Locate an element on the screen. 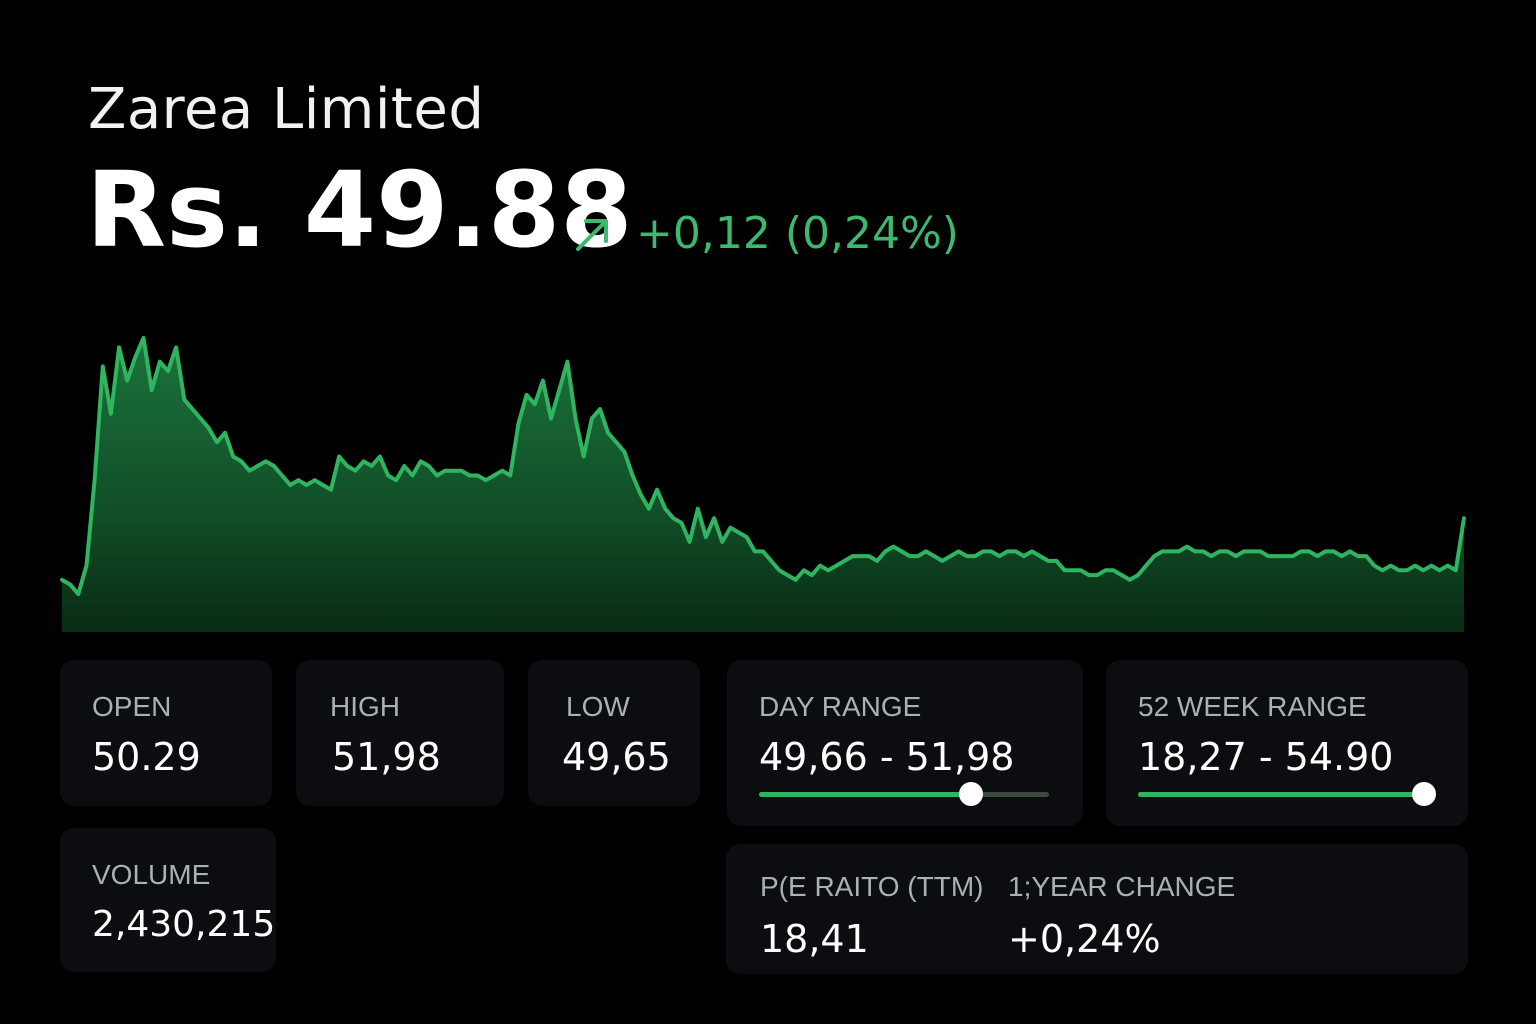  stat-card-open: OPEN 50.29 is located at coordinates (166, 733).